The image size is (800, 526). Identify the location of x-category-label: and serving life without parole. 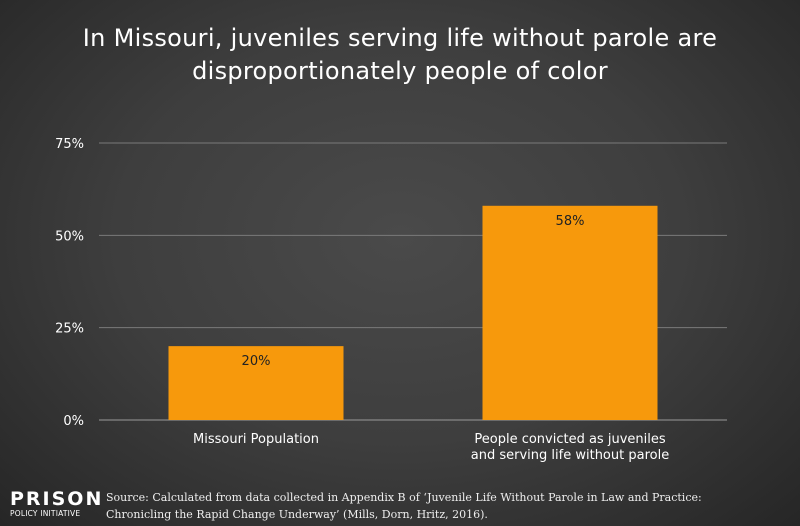
(570, 455).